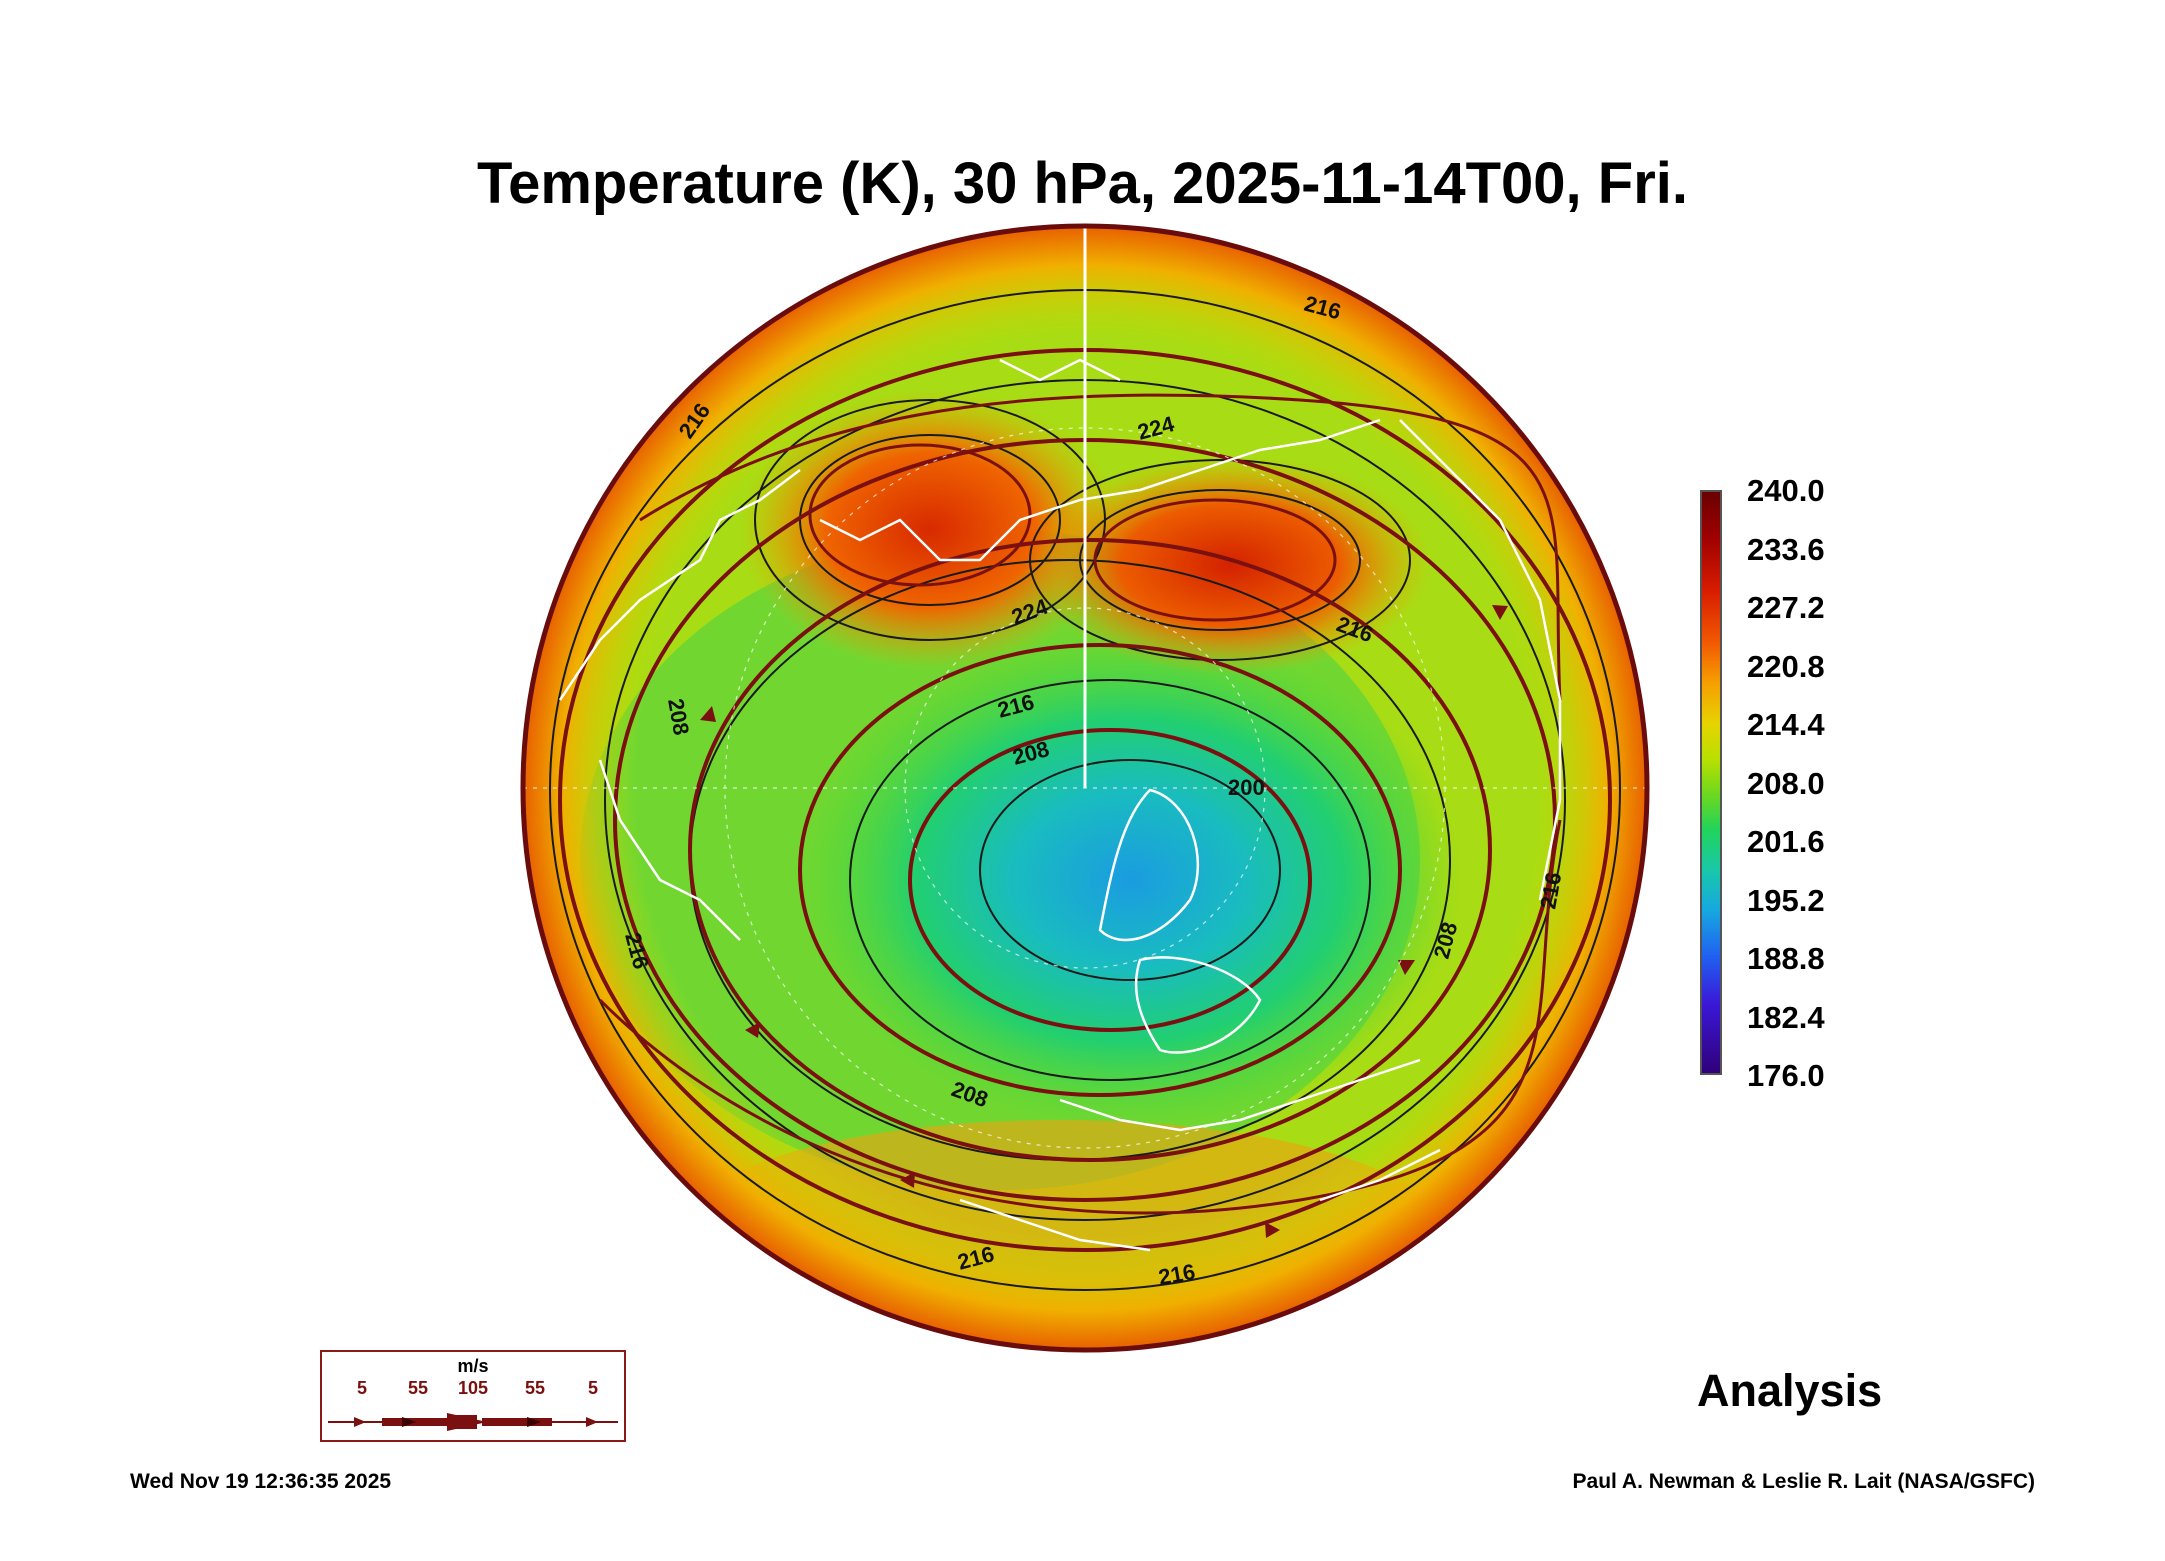 The width and height of the screenshot is (2165, 1561). Describe the element at coordinates (473, 1388) in the screenshot. I see `wind-value: 105` at that location.